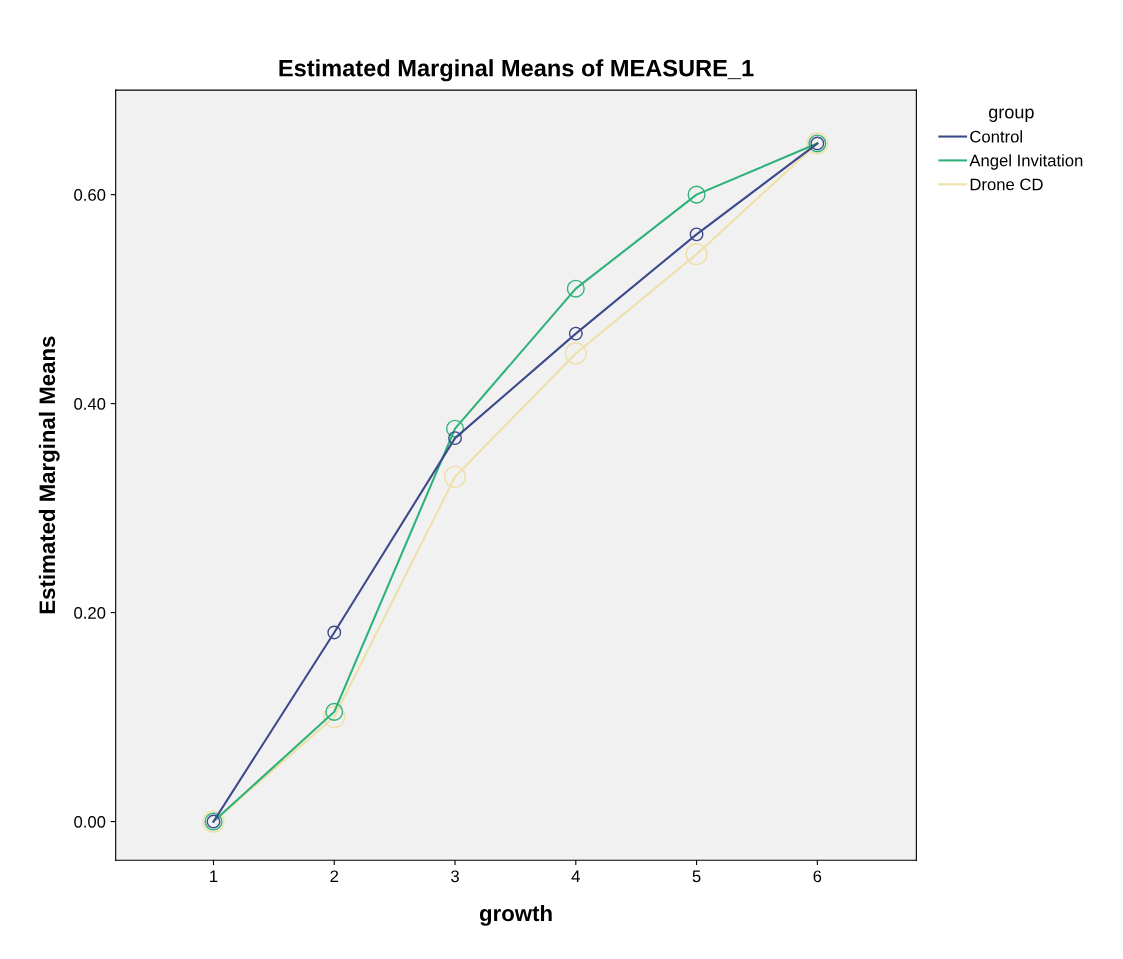 The image size is (1123, 959). What do you see at coordinates (214, 876) in the screenshot?
I see `x-tick-label: 1` at bounding box center [214, 876].